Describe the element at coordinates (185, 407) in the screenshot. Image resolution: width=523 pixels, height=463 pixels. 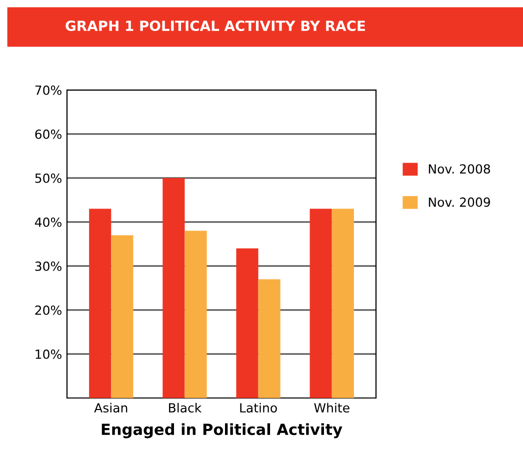
I see `x-tick-label: Black` at that location.